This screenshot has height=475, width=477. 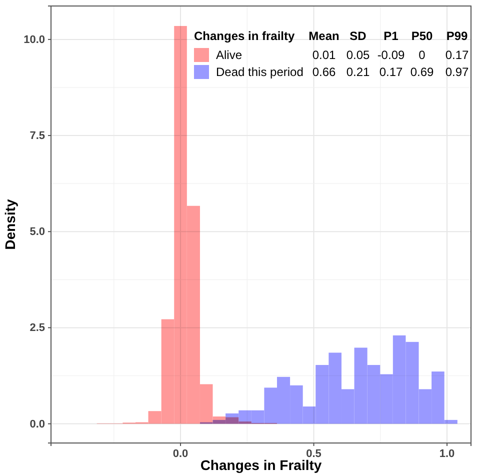 I want to click on legend-label: Alive, so click(x=229, y=55).